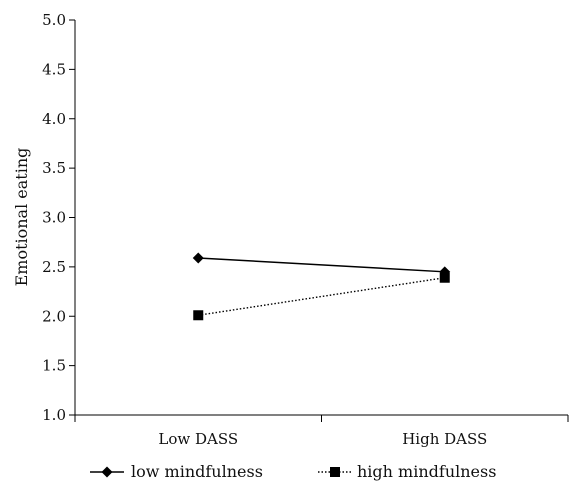 The height and width of the screenshot is (493, 574). Describe the element at coordinates (54, 69) in the screenshot. I see `y-tick-label: 4.5` at that location.